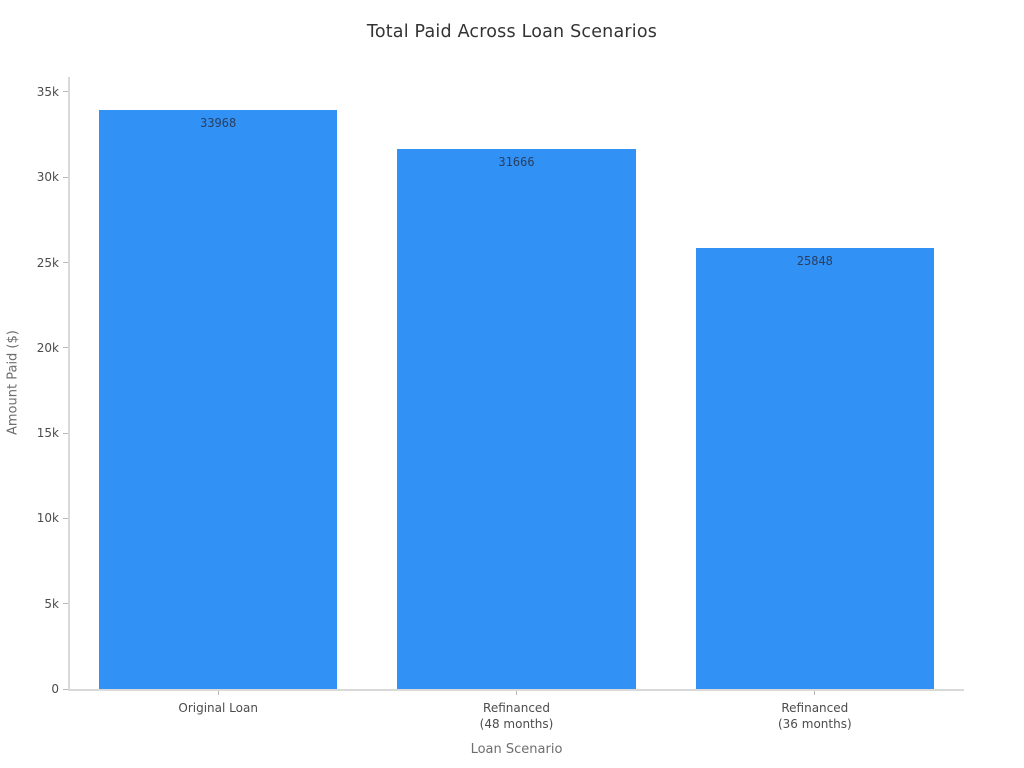 The width and height of the screenshot is (1024, 768). What do you see at coordinates (218, 122) in the screenshot?
I see `bar-value-label: 33968` at bounding box center [218, 122].